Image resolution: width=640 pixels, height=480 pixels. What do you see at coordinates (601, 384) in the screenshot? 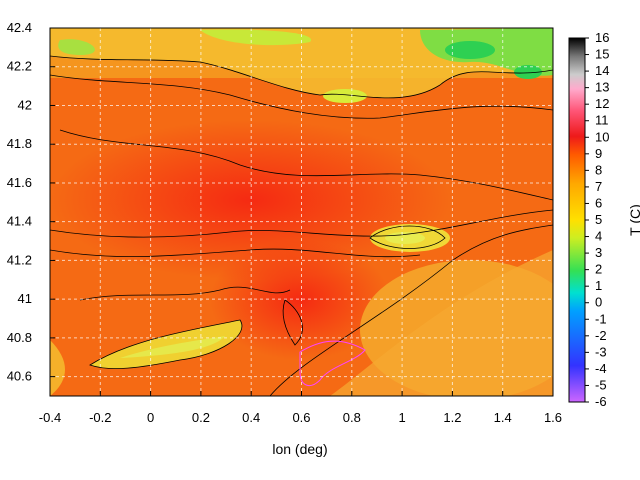
I see `colorbar-tick-label: -5` at bounding box center [601, 384].